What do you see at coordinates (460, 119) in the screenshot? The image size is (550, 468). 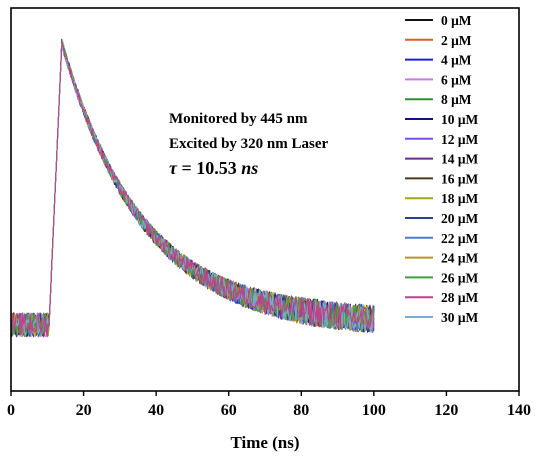 I see `legend-label: 10 μM` at bounding box center [460, 119].